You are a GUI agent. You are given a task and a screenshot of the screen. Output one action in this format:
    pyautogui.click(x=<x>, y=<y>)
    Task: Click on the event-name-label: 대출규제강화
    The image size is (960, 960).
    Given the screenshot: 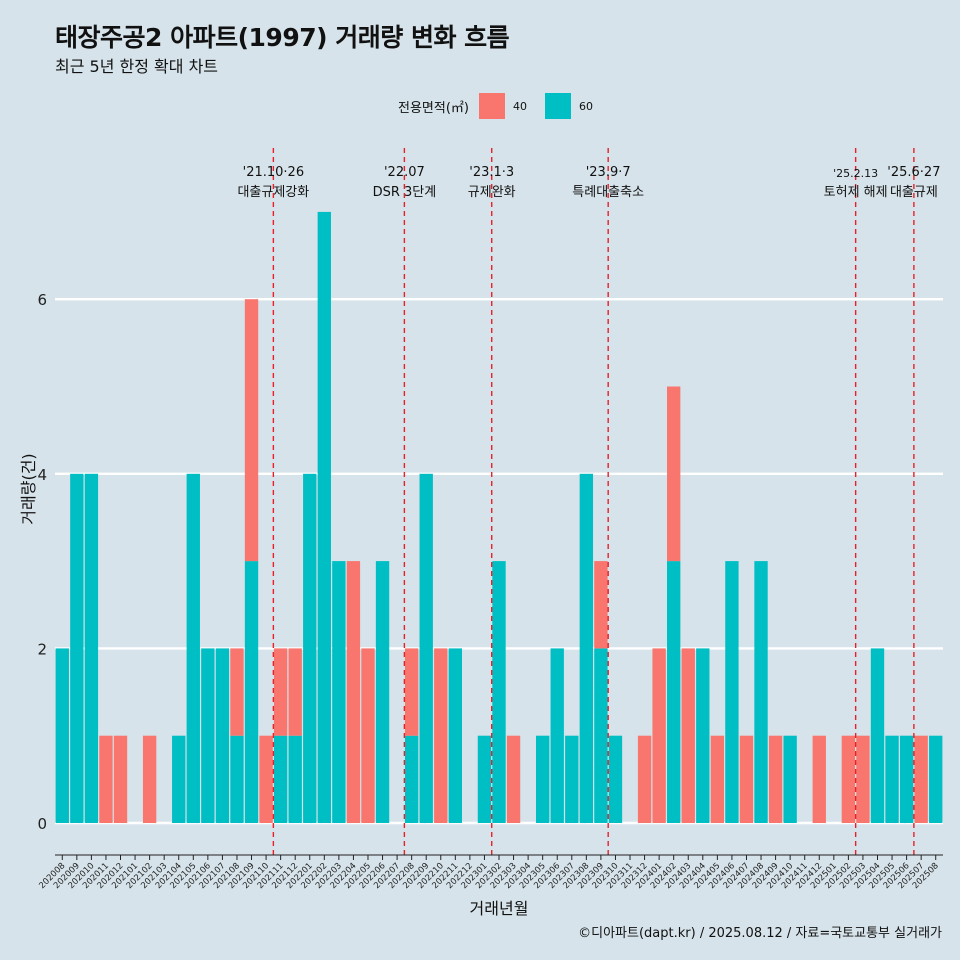 What is the action you would take?
    pyautogui.click(x=273, y=192)
    